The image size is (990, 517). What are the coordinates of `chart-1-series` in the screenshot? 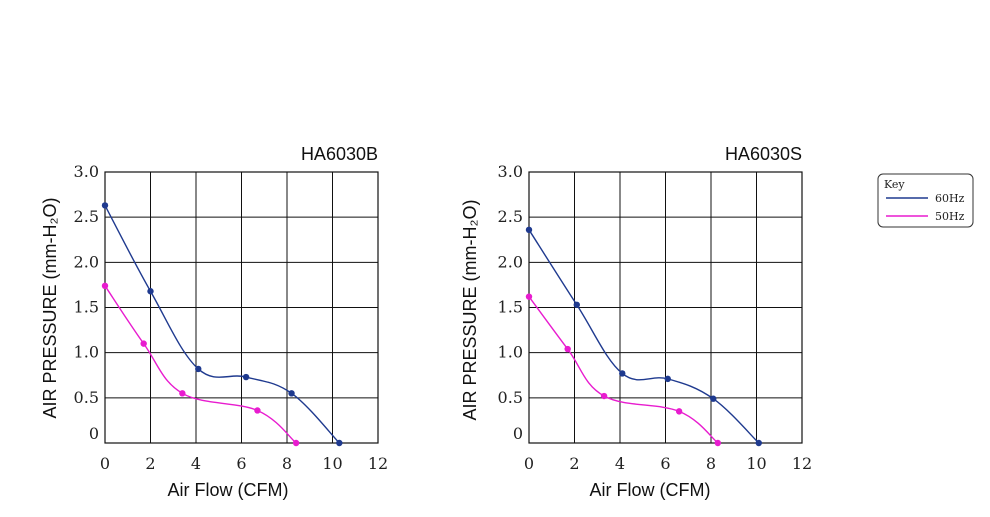 It's located at (222, 324).